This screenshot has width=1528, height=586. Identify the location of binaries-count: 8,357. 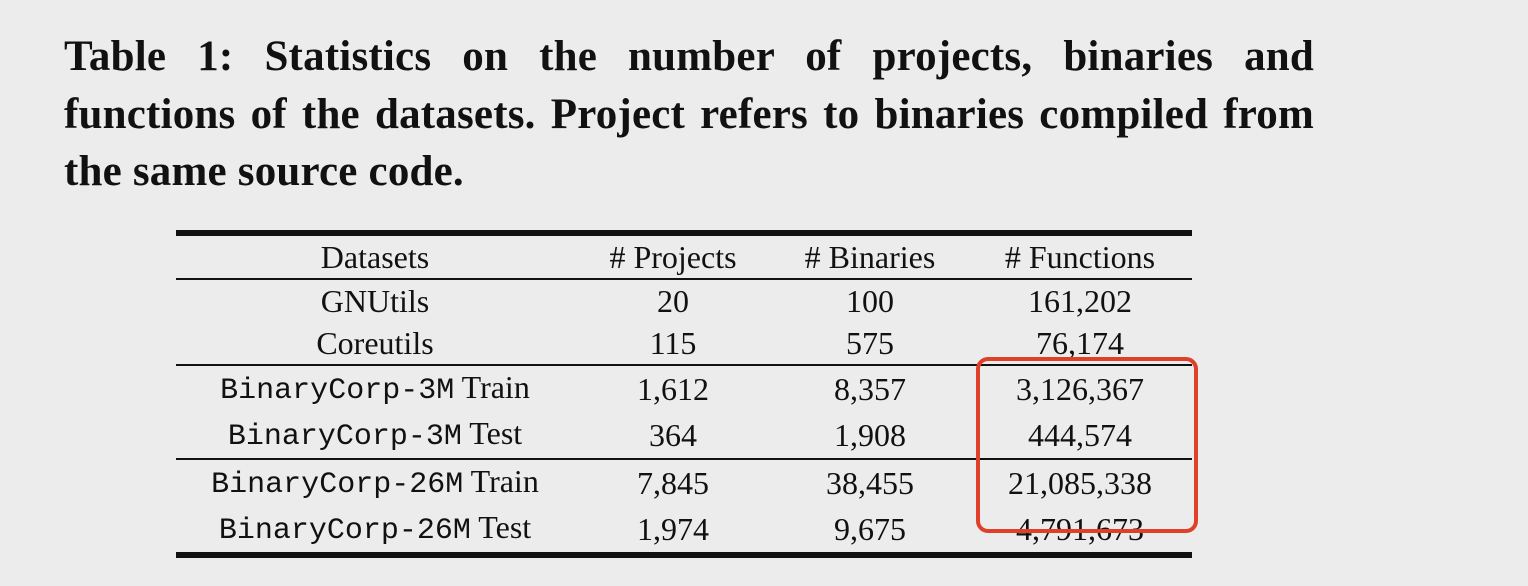
(870, 388).